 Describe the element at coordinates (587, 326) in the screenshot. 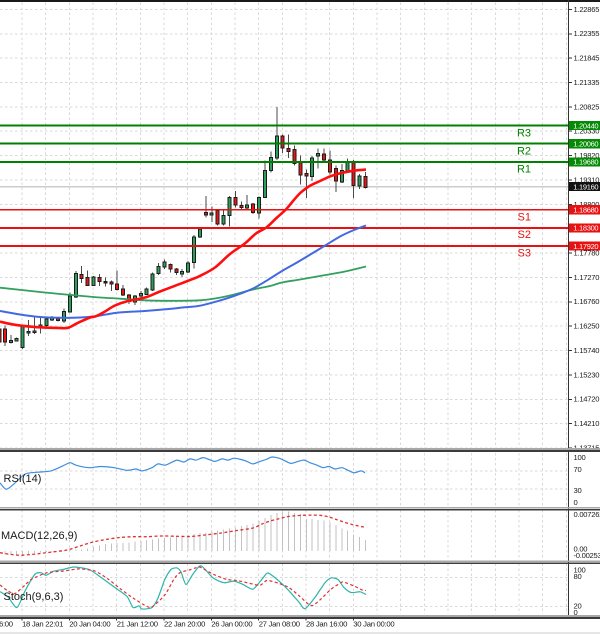

I see `svg-text: 1.16250` at that location.